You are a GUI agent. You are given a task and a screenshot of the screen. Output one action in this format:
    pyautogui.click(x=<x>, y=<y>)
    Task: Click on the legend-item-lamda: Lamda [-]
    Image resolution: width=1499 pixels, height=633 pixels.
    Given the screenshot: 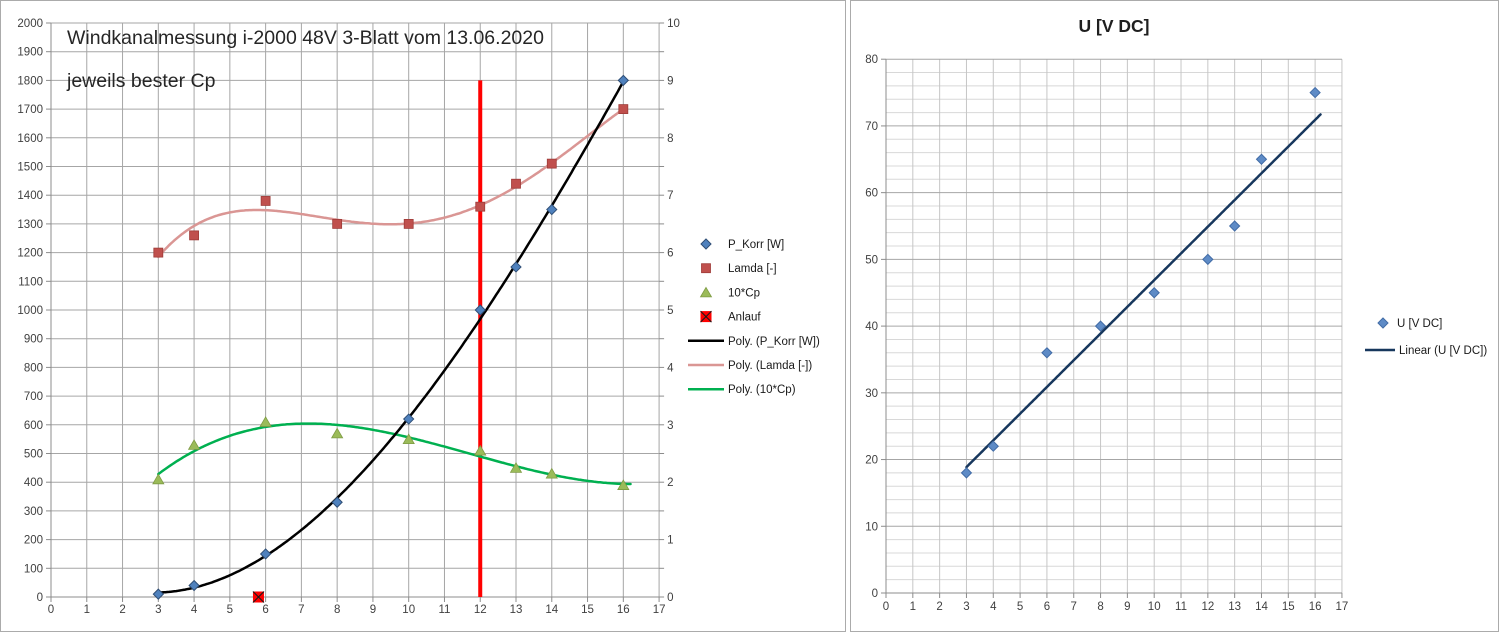 What is the action you would take?
    pyautogui.click(x=739, y=269)
    